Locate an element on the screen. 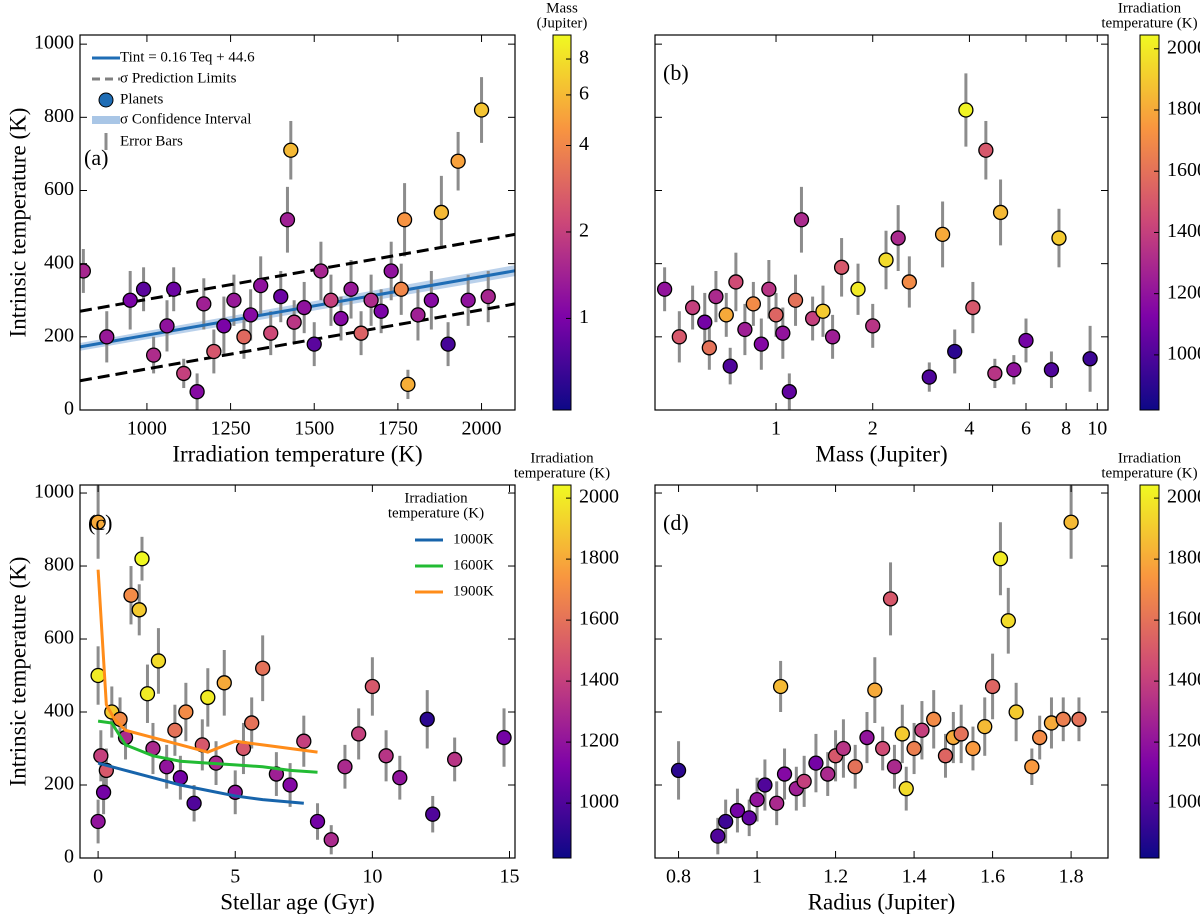 The height and width of the screenshot is (914, 1200). y-tick-label: 0 is located at coordinates (69, 857).